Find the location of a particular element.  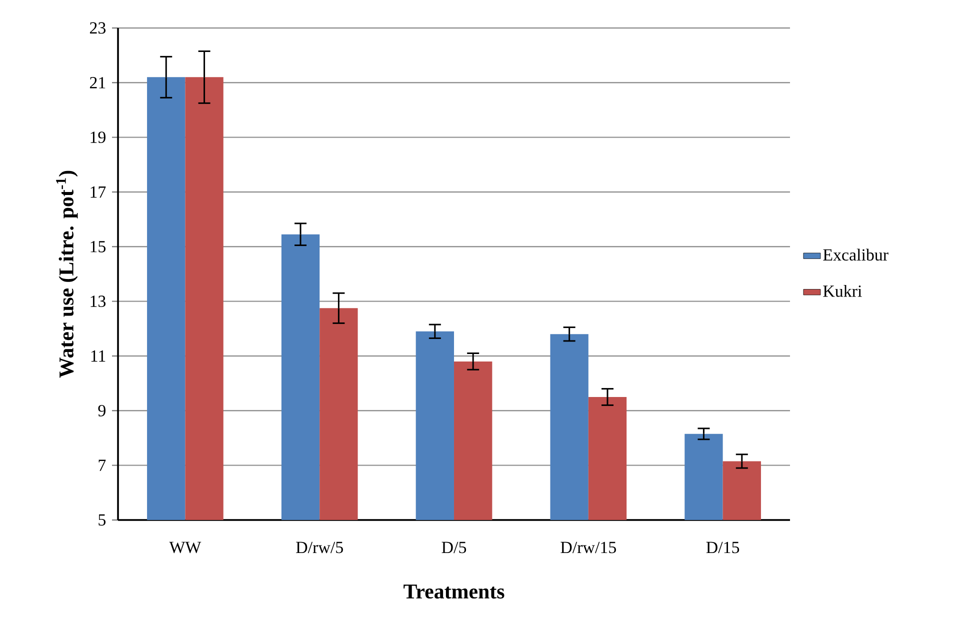

x-axis-title: Treatments is located at coordinates (454, 591).